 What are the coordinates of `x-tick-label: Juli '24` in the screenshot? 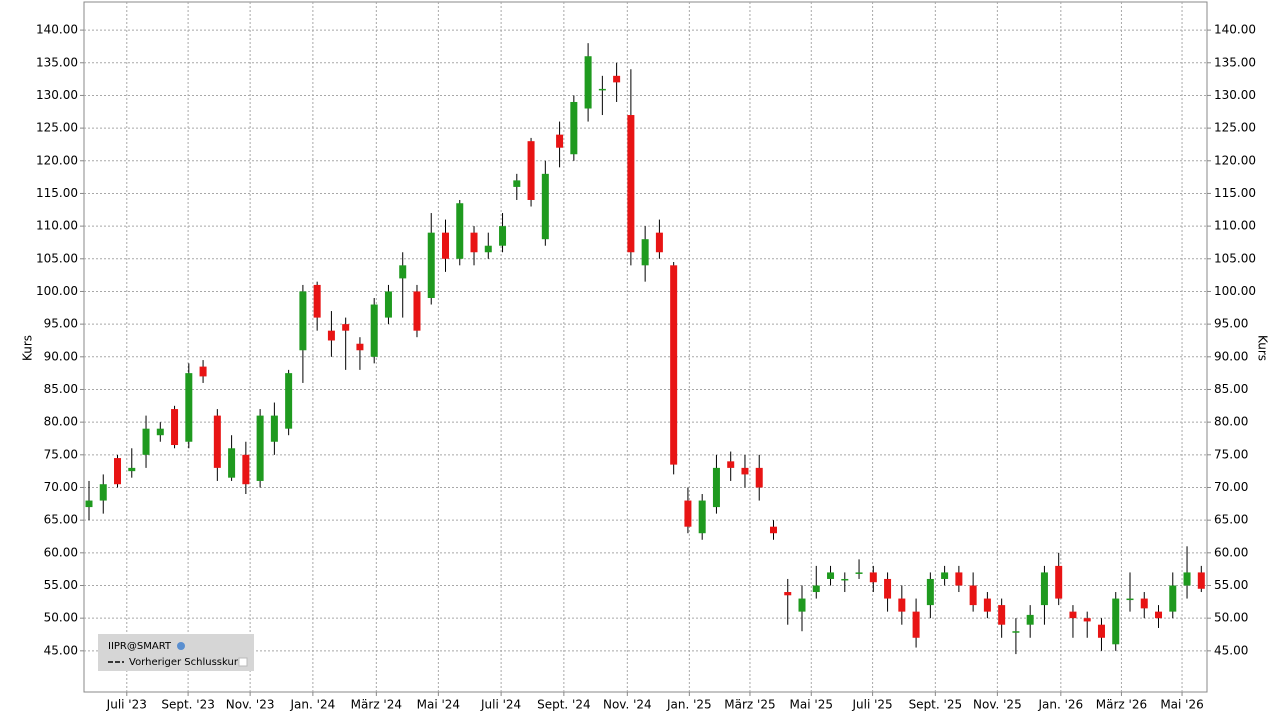 It's located at (500, 705).